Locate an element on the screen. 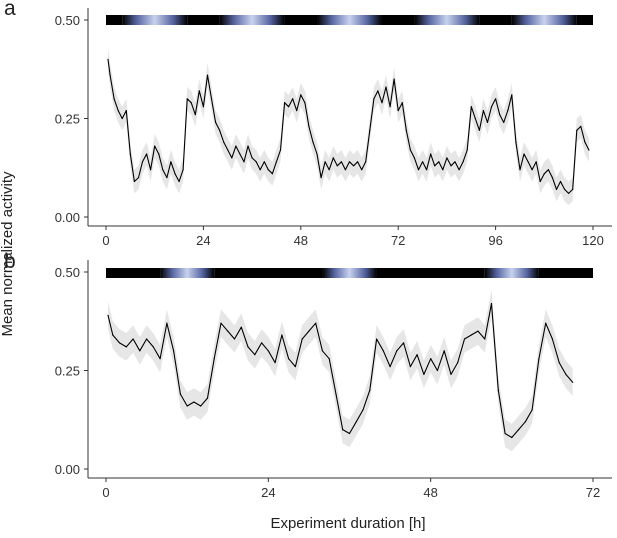 The image size is (617, 538). x-tick-label: 96 is located at coordinates (495, 240).